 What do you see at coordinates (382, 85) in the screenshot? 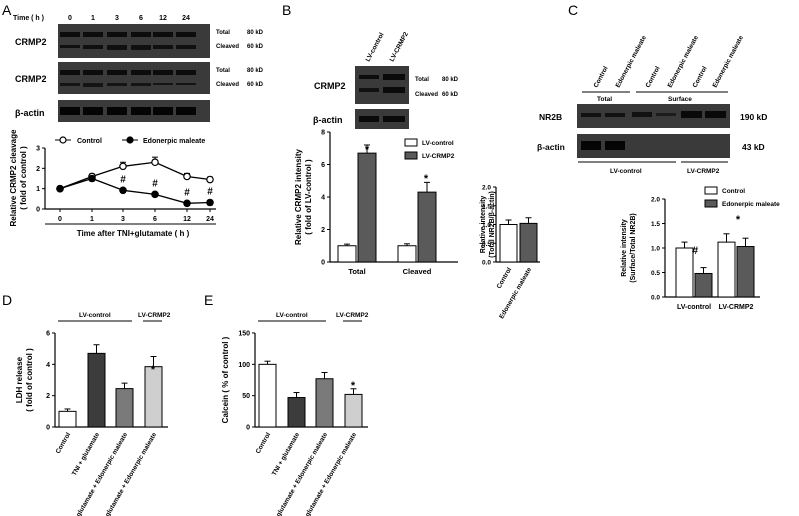
I see `panel-b-blot-crmp2` at bounding box center [382, 85].